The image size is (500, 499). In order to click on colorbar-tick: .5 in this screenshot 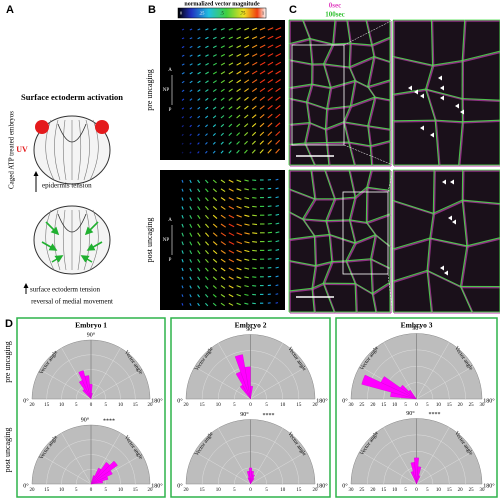, I will do `click(222, 13)`.